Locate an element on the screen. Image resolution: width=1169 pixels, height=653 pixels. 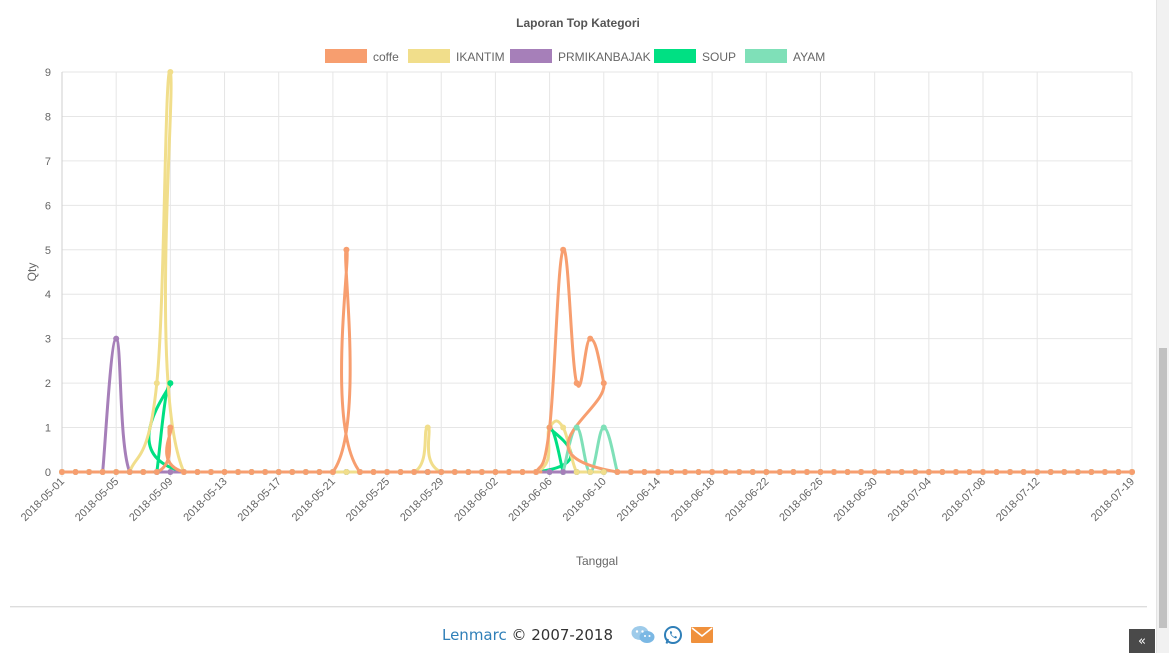
legend-item: AYAM is located at coordinates (785, 56).